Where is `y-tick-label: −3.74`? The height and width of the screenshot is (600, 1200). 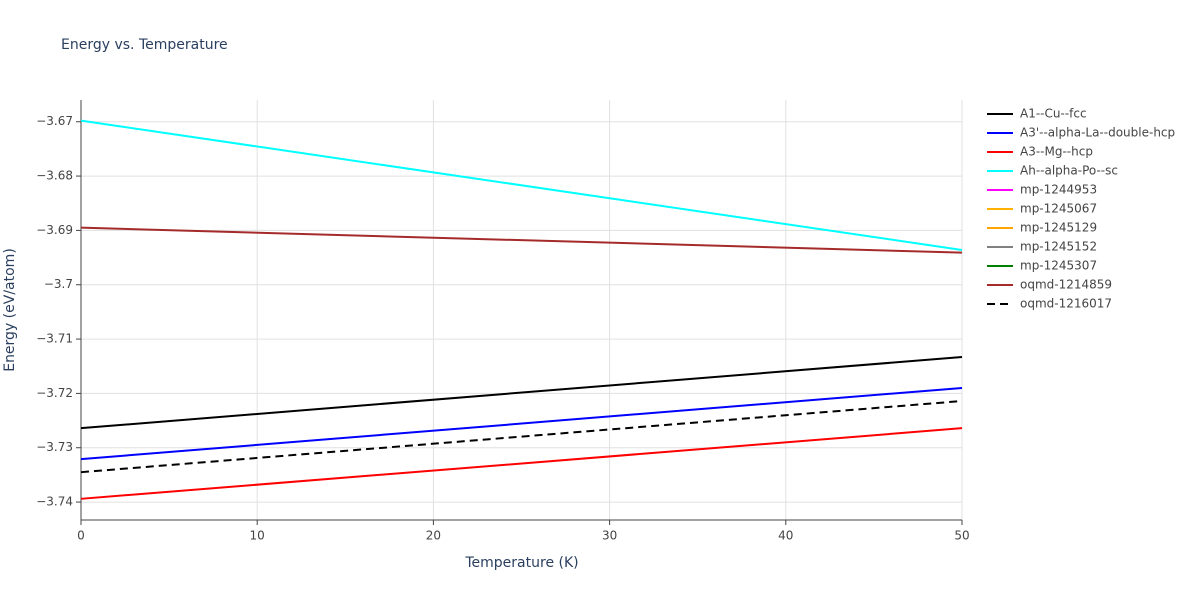 y-tick-label: −3.74 is located at coordinates (54, 502).